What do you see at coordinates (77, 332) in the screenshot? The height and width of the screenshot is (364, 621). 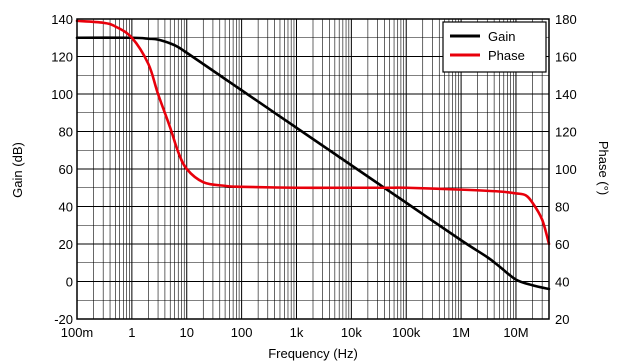 I see `x-tick-label: 100m` at bounding box center [77, 332].